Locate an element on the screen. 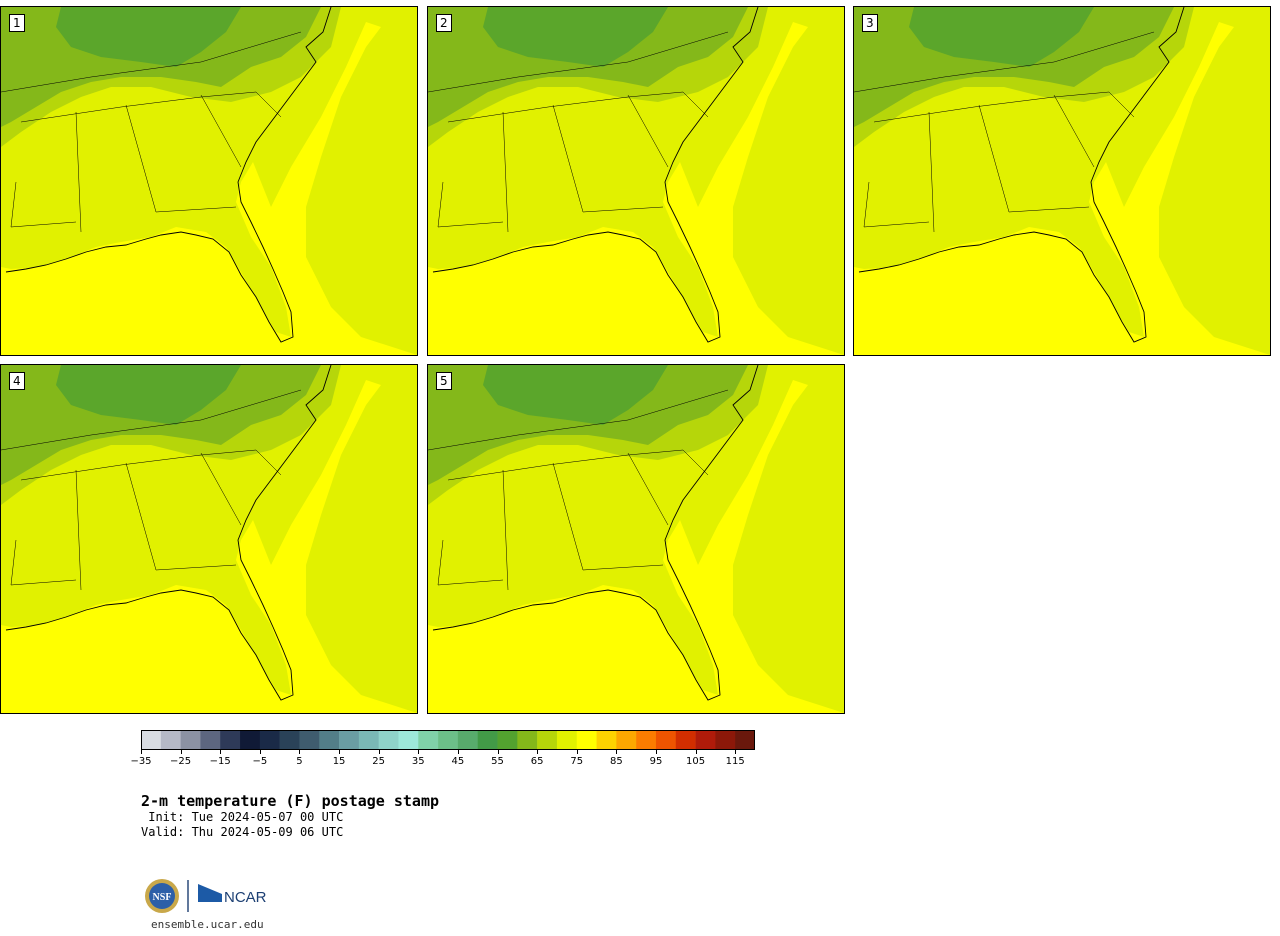  colorbar-tick-label: 25 is located at coordinates (379, 761).